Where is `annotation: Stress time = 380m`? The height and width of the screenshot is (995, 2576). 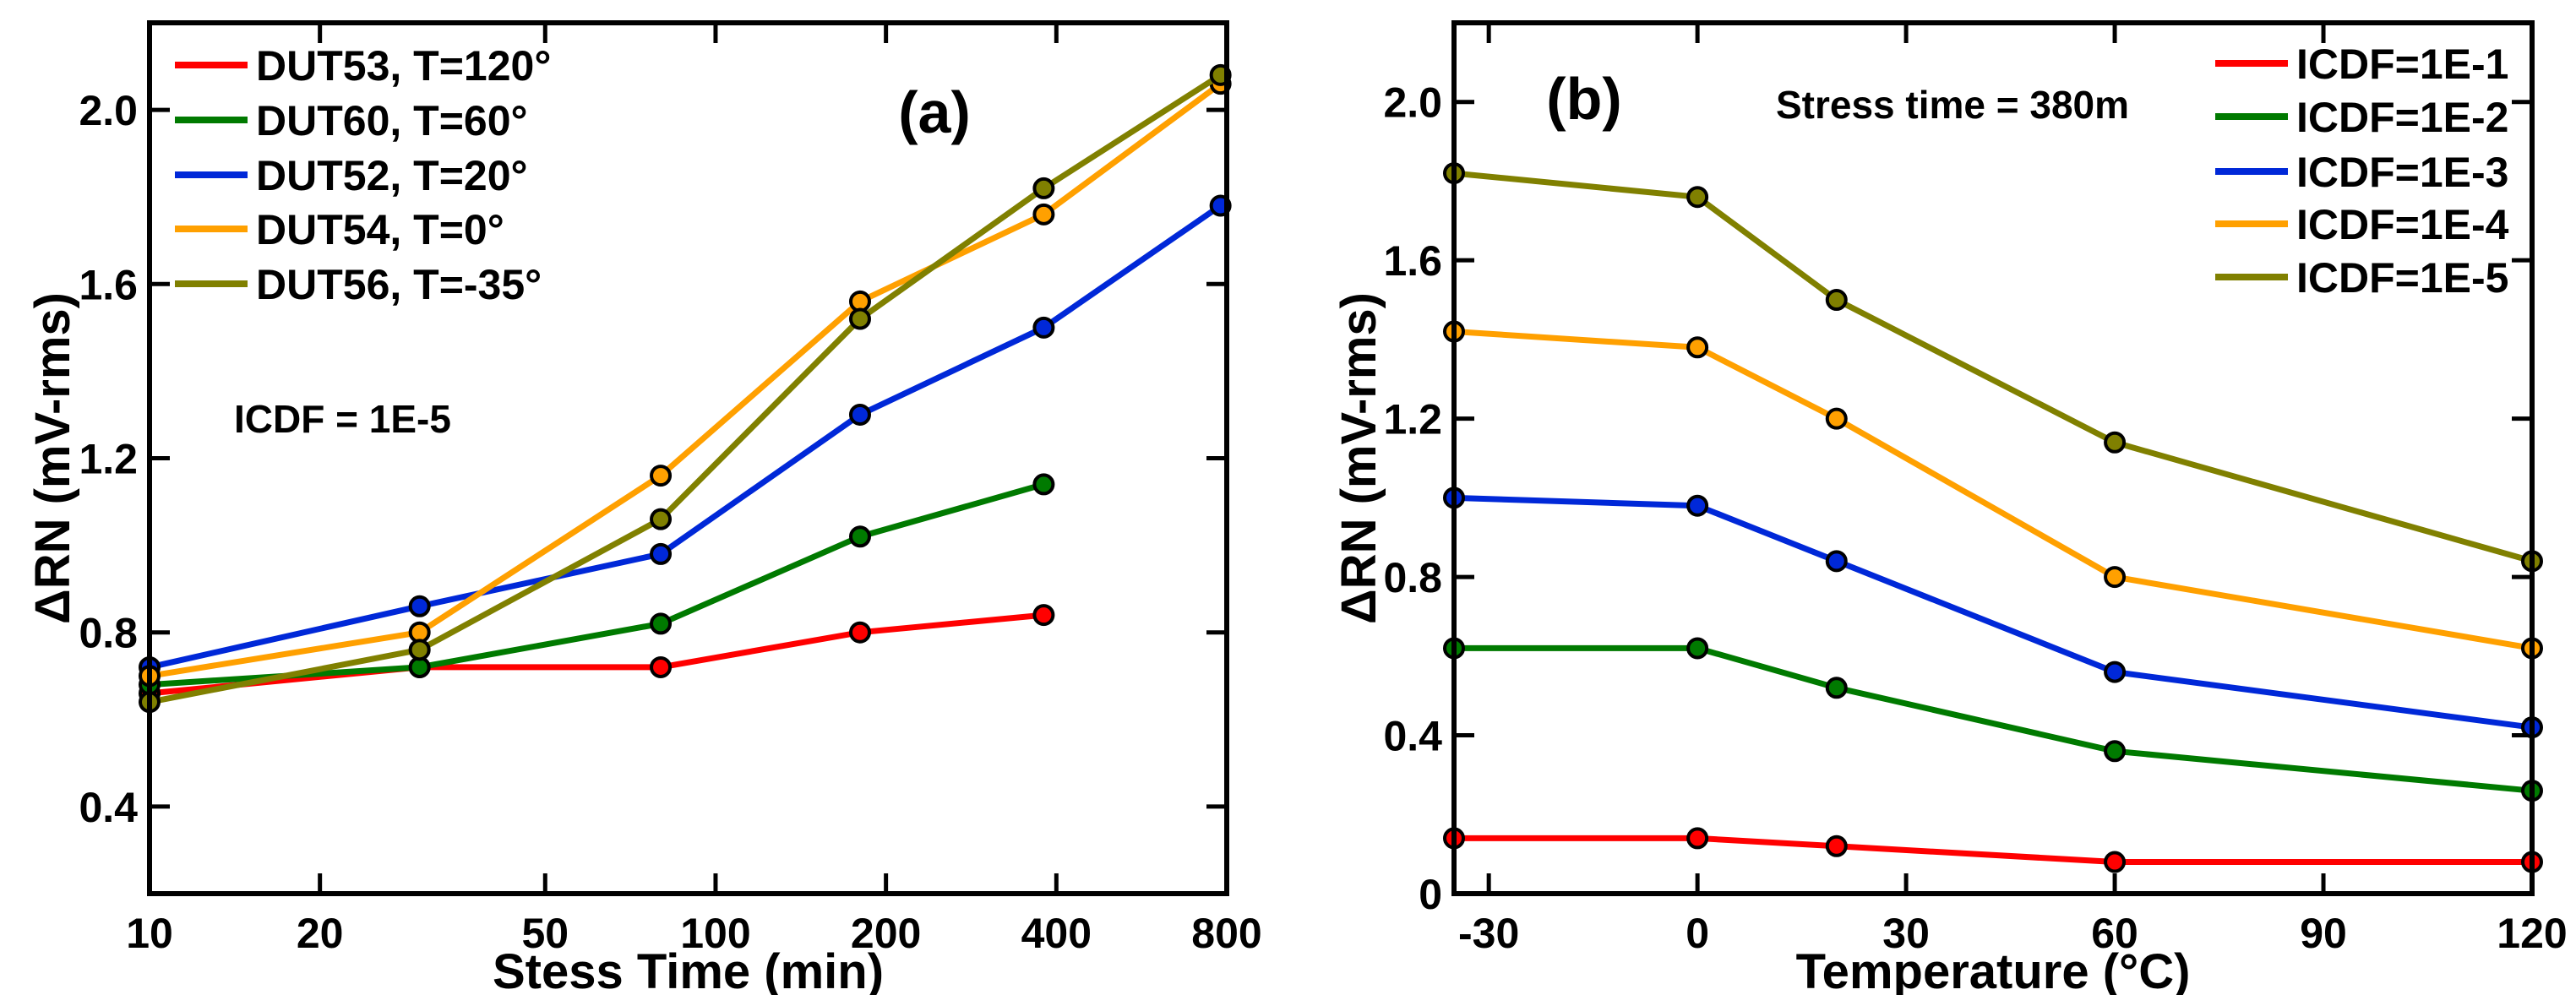
annotation: Stress time = 380m is located at coordinates (1952, 105).